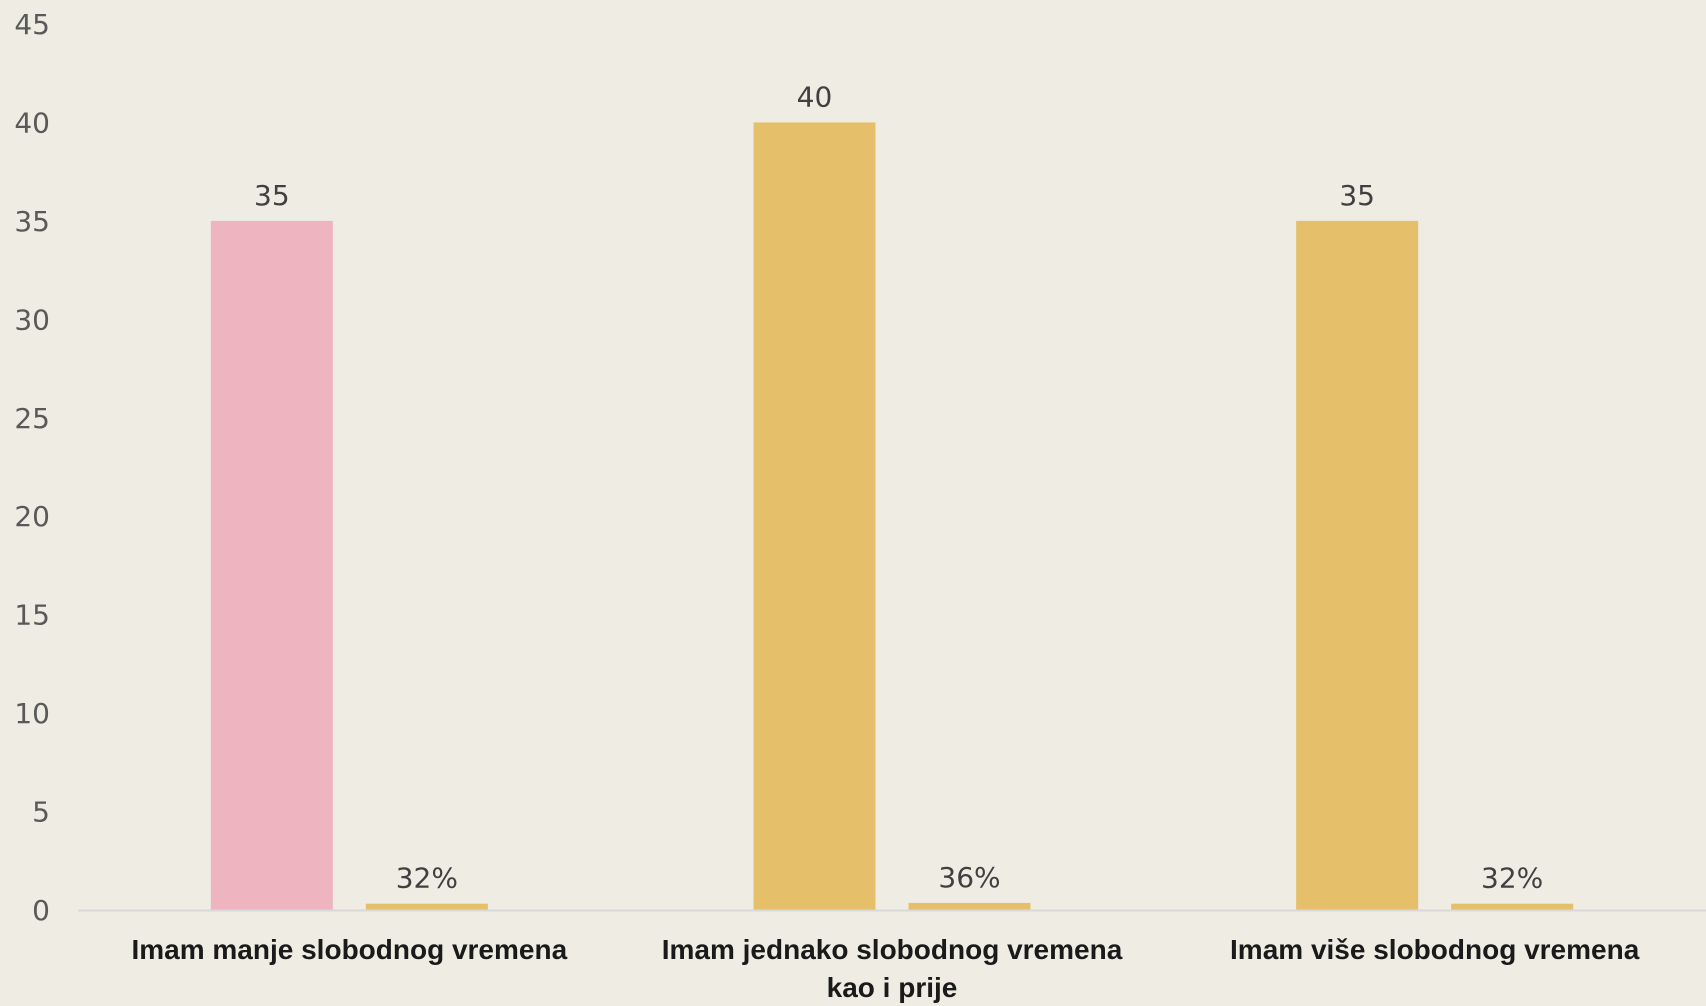 Image resolution: width=1706 pixels, height=1006 pixels. Describe the element at coordinates (32, 24) in the screenshot. I see `y-tick-label: 45` at that location.